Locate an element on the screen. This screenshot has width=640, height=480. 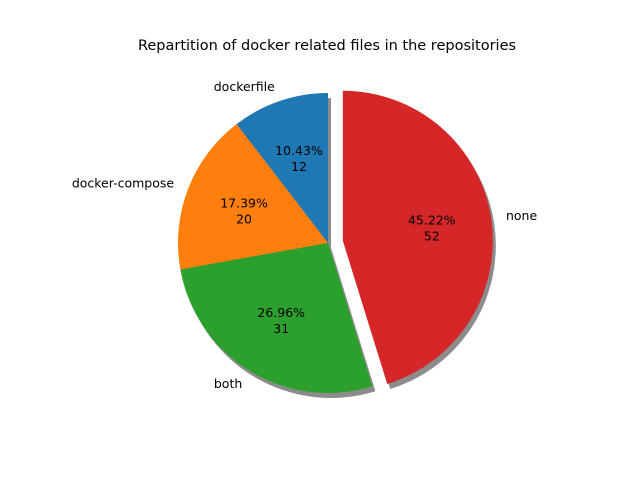
slice-label-none: none is located at coordinates (521, 215).